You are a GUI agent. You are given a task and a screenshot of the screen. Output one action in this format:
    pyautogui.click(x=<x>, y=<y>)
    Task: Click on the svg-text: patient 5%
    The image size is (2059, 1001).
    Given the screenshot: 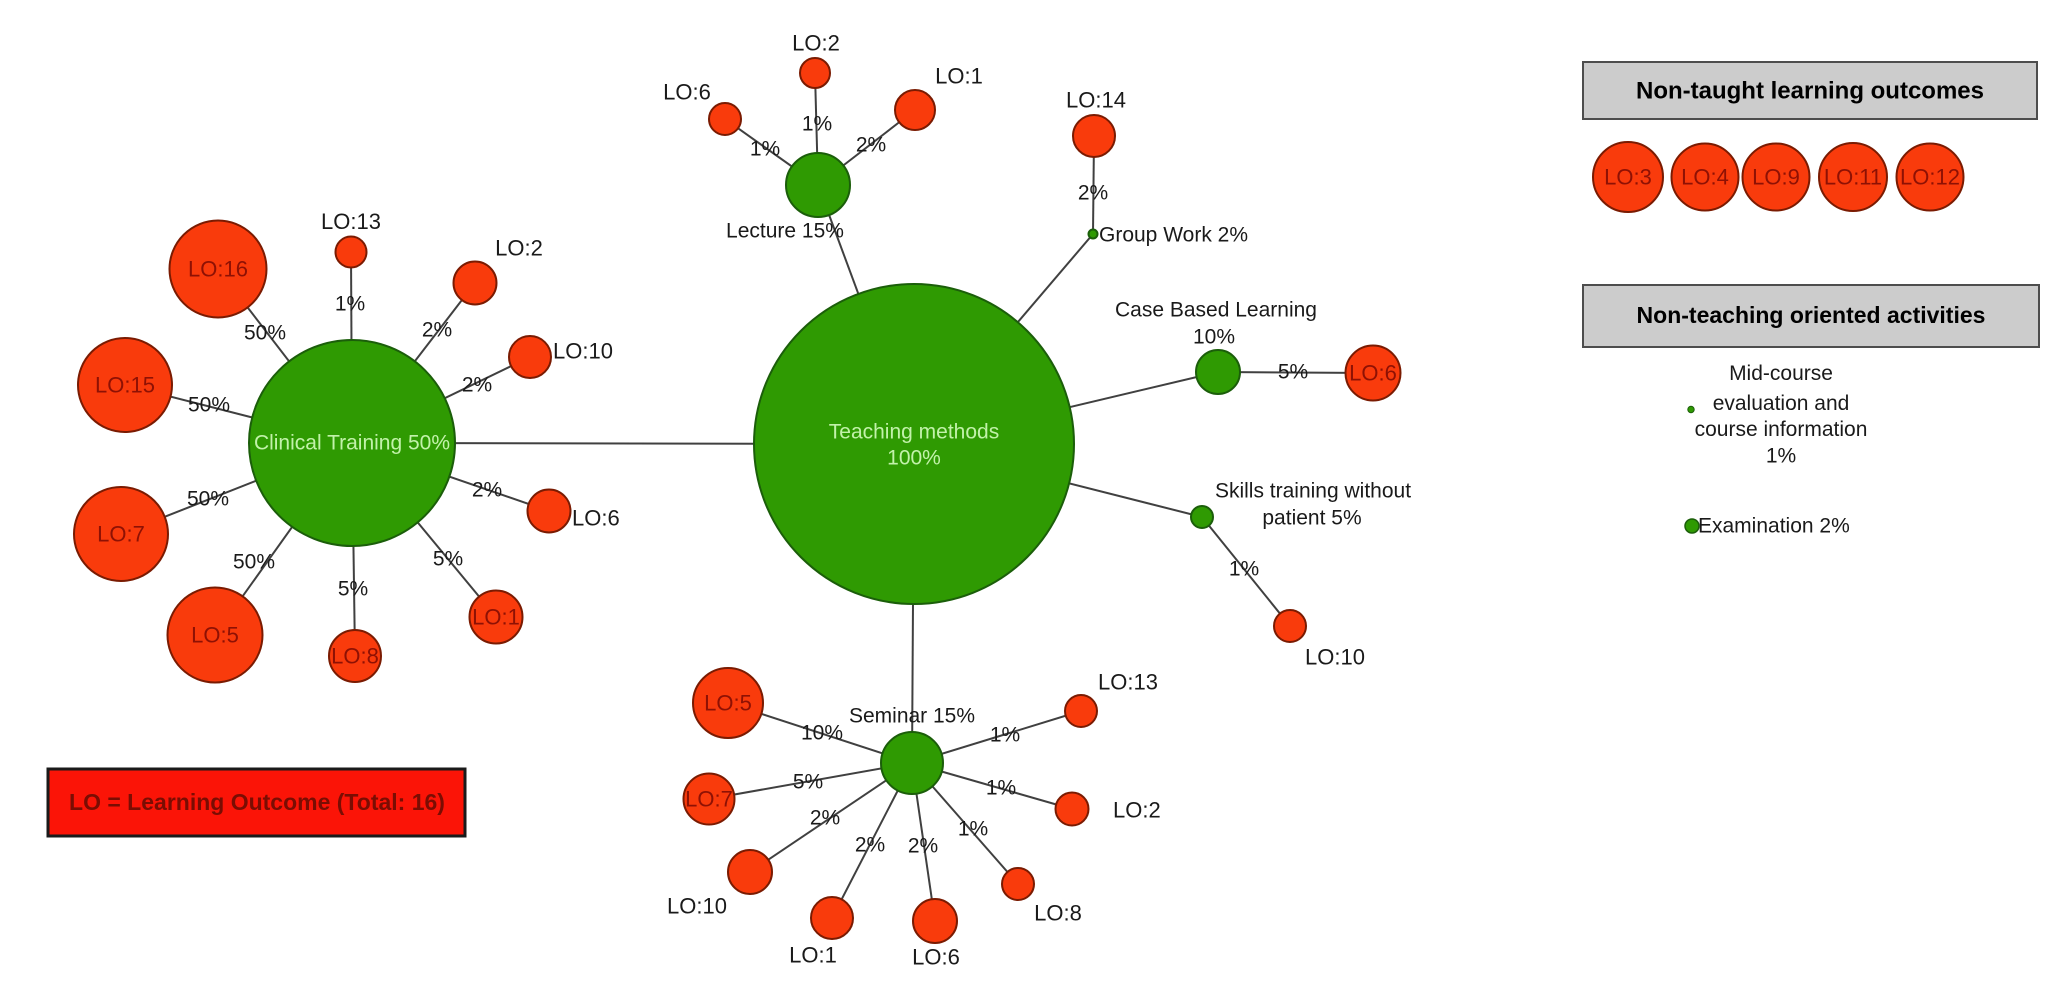 What is the action you would take?
    pyautogui.click(x=1311, y=518)
    